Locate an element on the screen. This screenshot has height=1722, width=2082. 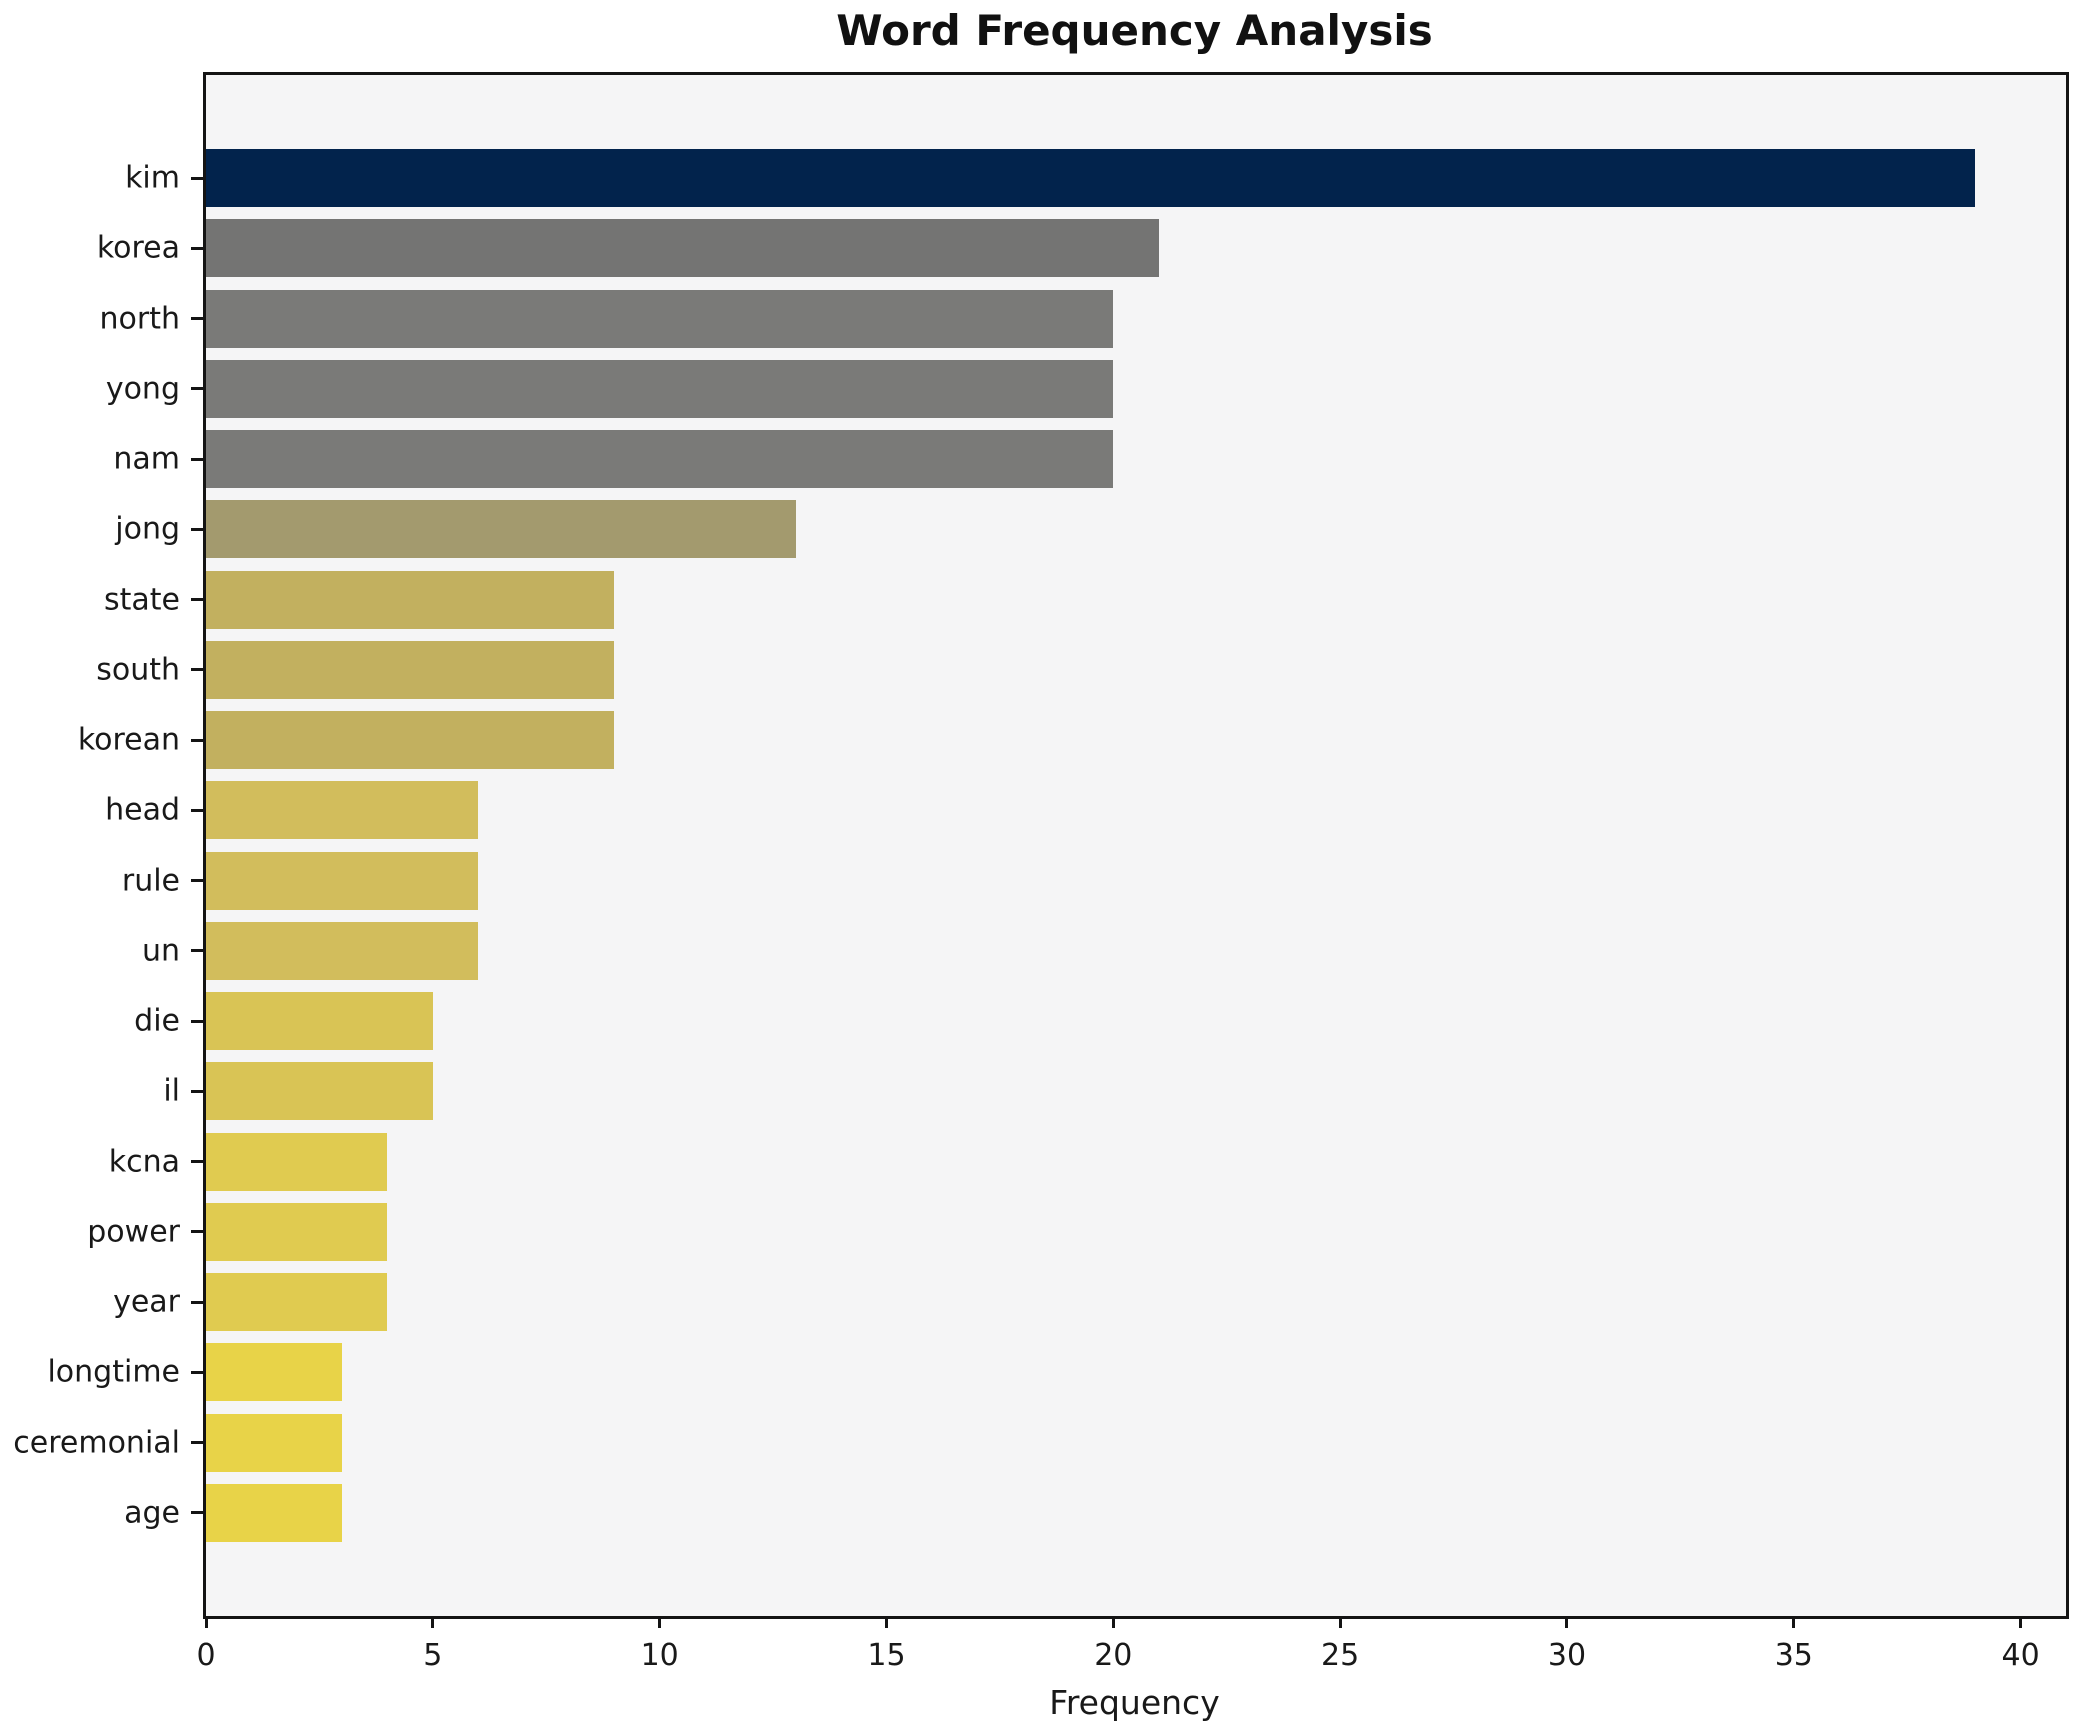
bar-ceremonial is located at coordinates (274, 1442).